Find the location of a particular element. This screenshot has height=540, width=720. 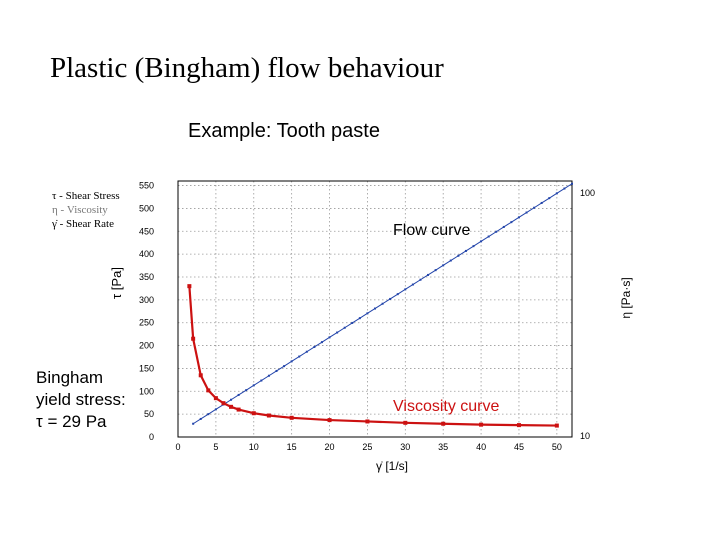

x-axis-label: γ̇ [1/s] is located at coordinates (392, 466).